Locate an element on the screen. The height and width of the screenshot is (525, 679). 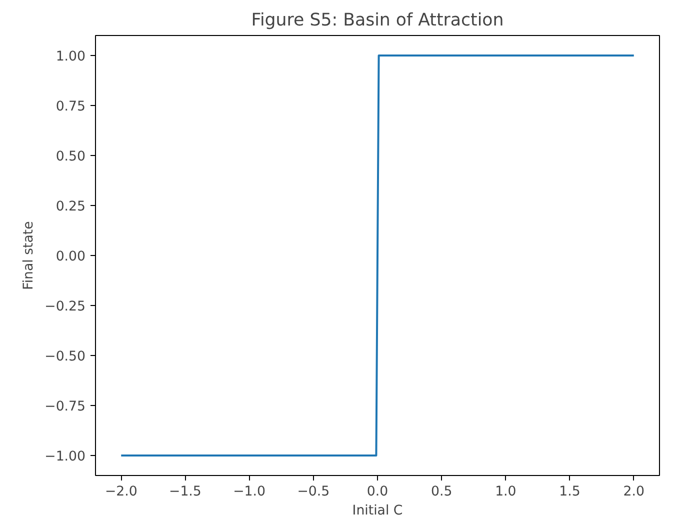
y-tick-label: 0.25 is located at coordinates (71, 207).